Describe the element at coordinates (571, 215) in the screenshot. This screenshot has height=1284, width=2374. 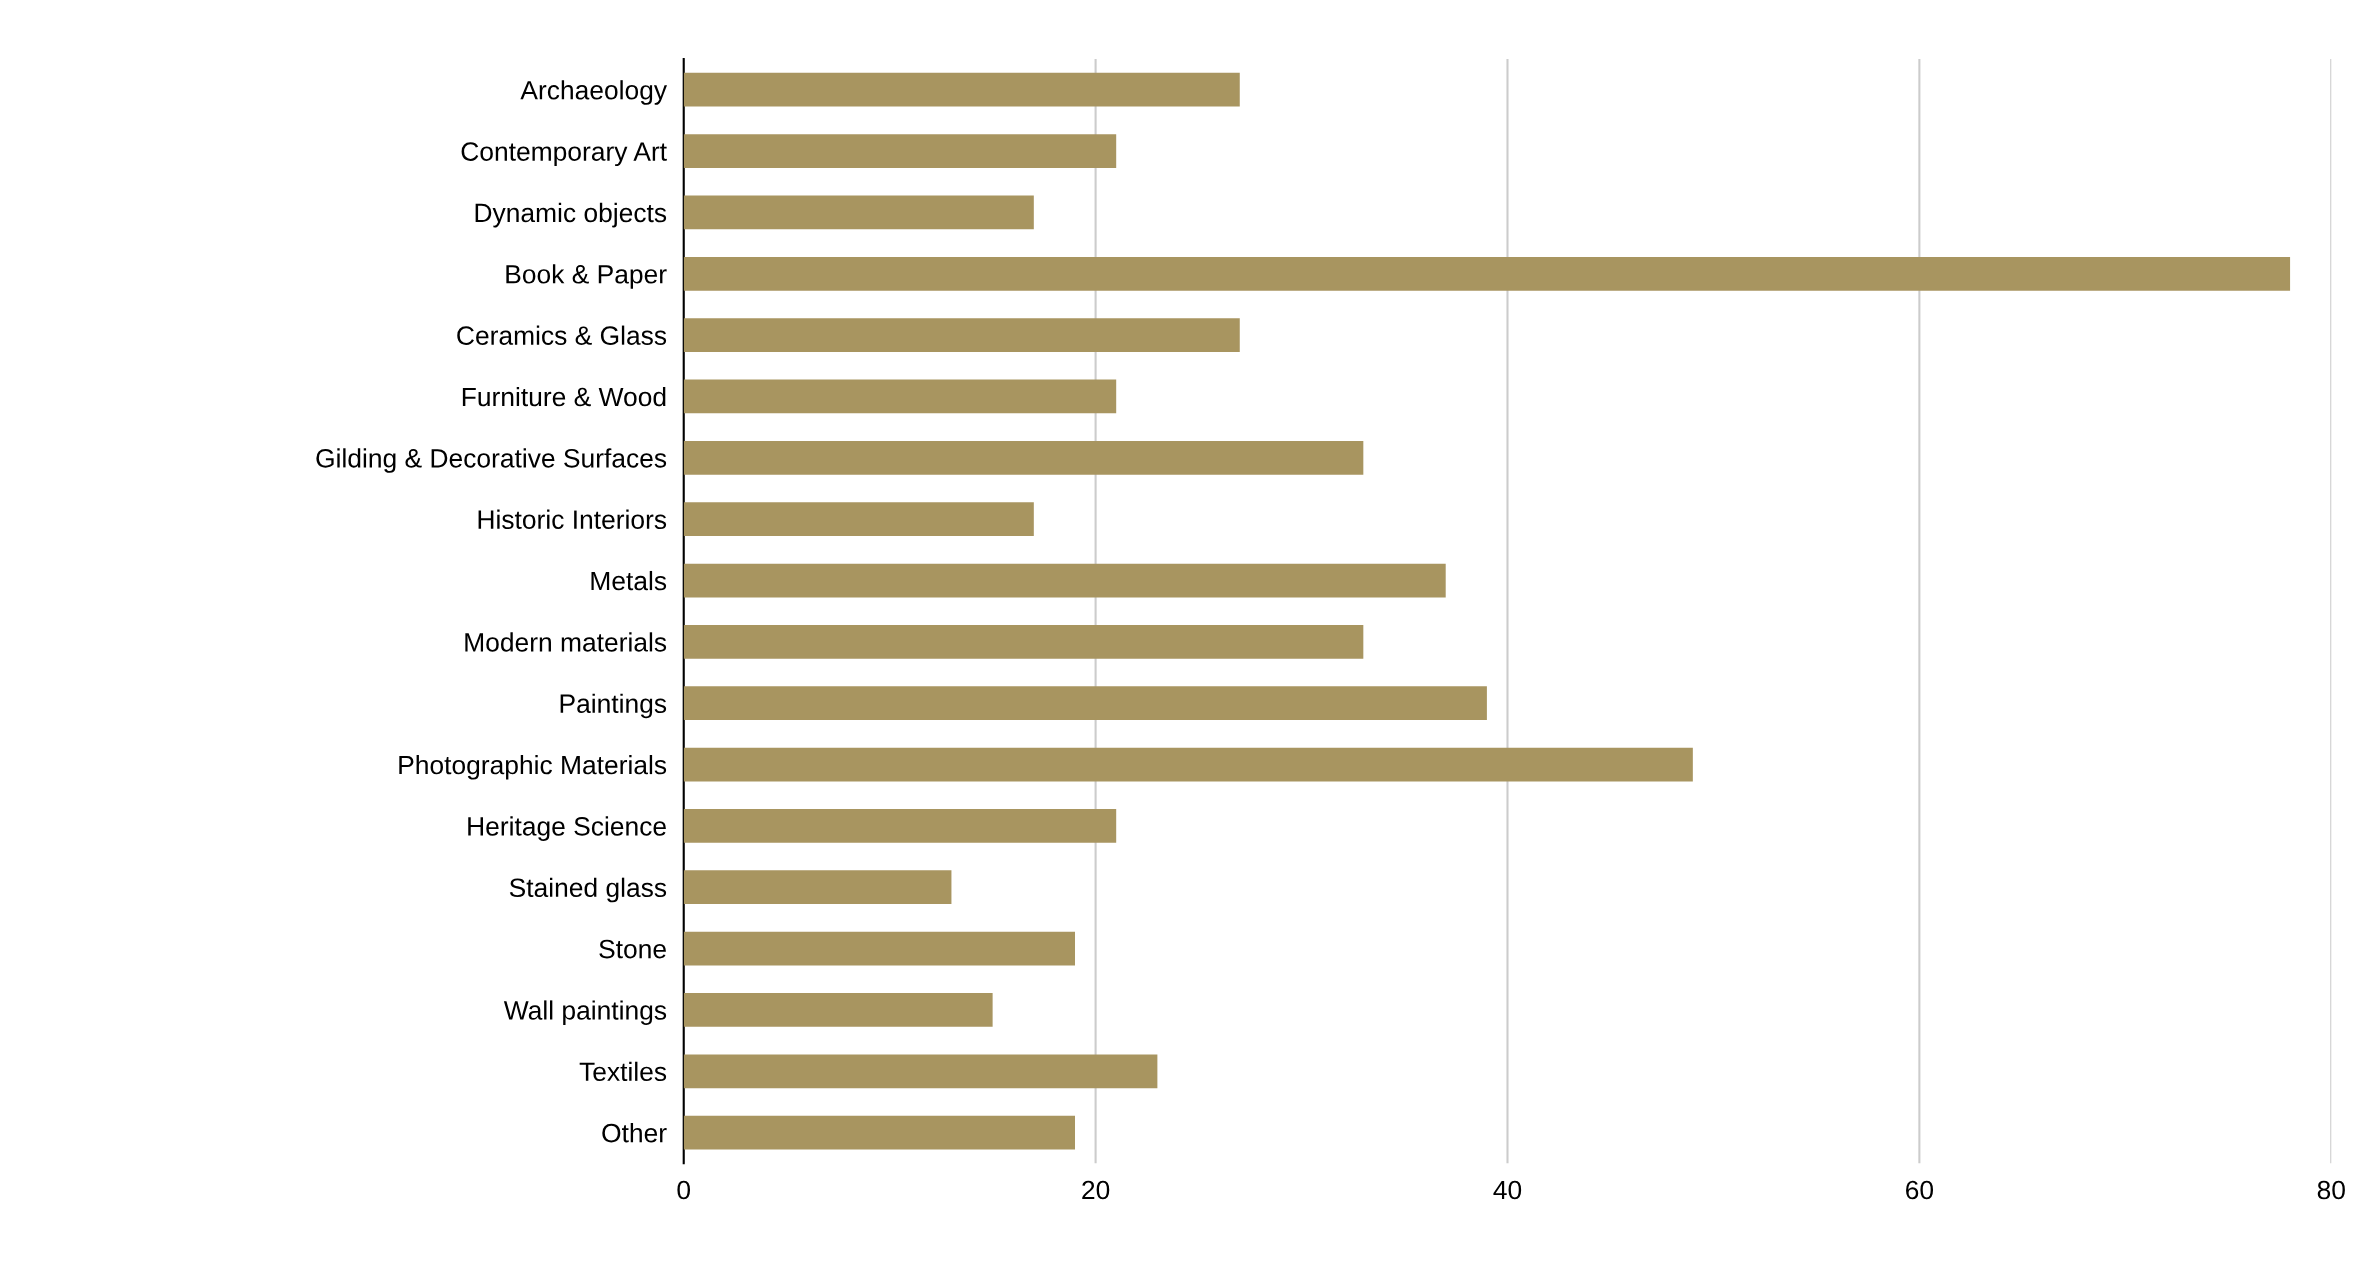
I see `y-tick-label: Dynamic objects` at that location.